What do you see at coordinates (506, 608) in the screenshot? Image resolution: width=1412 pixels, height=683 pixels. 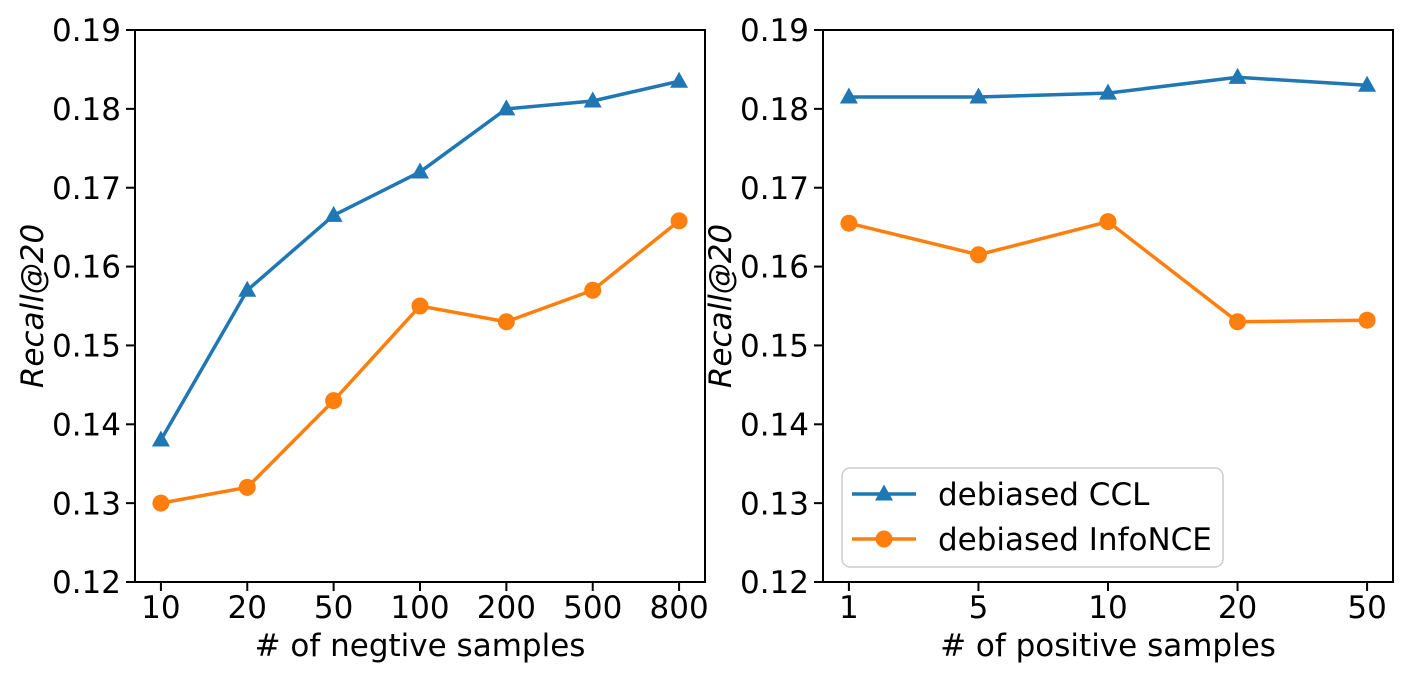 I see `x-tick-label: 200` at bounding box center [506, 608].